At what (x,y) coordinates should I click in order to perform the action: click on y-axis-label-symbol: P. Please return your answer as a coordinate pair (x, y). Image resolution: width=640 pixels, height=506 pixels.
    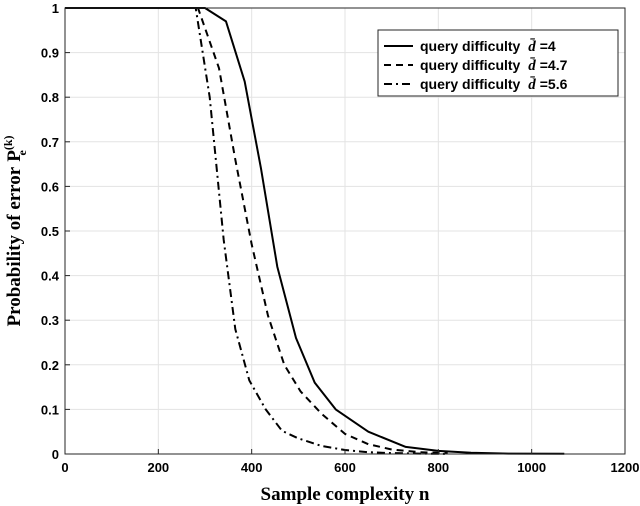
    Looking at the image, I should click on (14, 156).